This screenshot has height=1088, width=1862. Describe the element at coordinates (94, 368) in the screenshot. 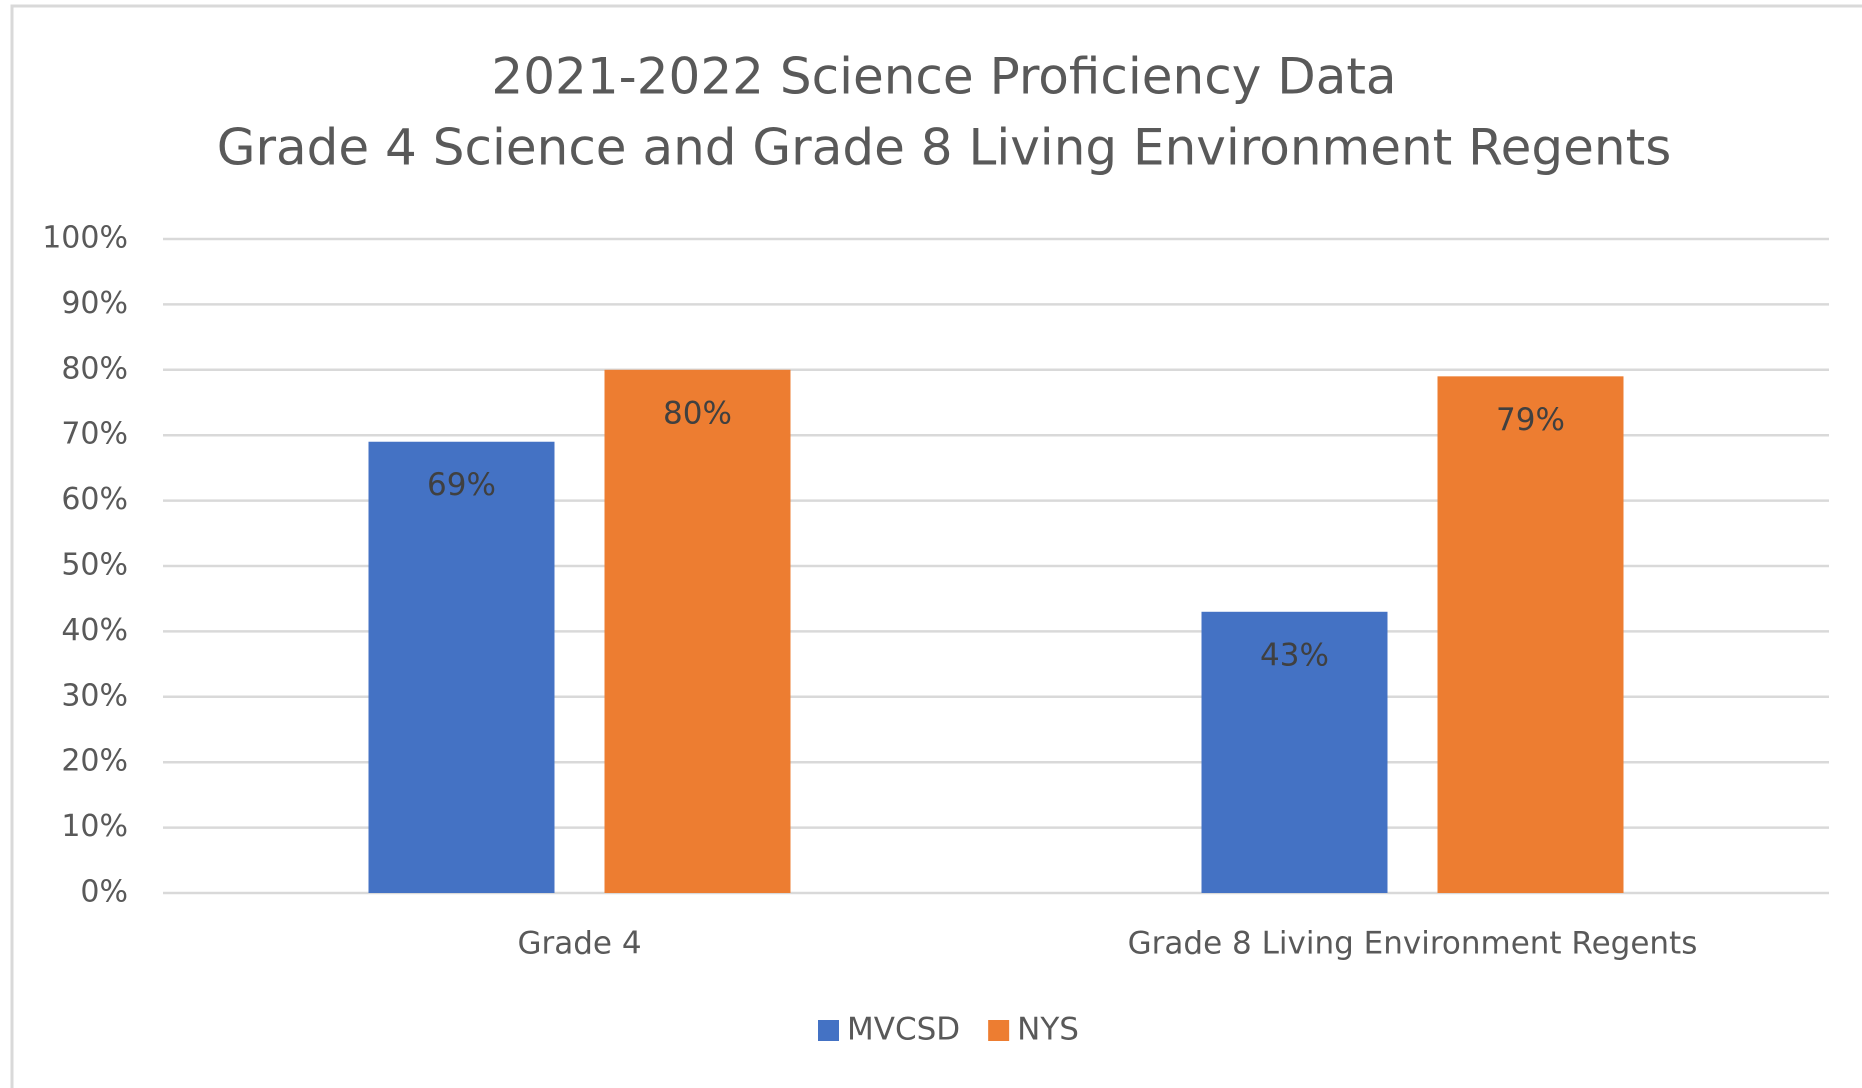

I see `y-tick-label: 80%` at that location.